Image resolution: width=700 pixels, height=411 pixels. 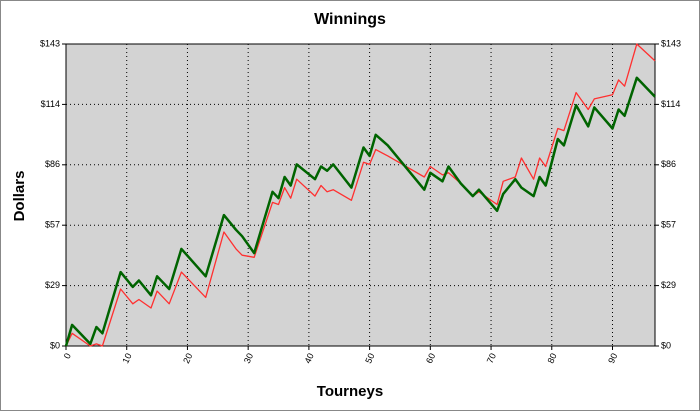 What do you see at coordinates (52, 164) in the screenshot?
I see `y-tick-label: $86` at bounding box center [52, 164].